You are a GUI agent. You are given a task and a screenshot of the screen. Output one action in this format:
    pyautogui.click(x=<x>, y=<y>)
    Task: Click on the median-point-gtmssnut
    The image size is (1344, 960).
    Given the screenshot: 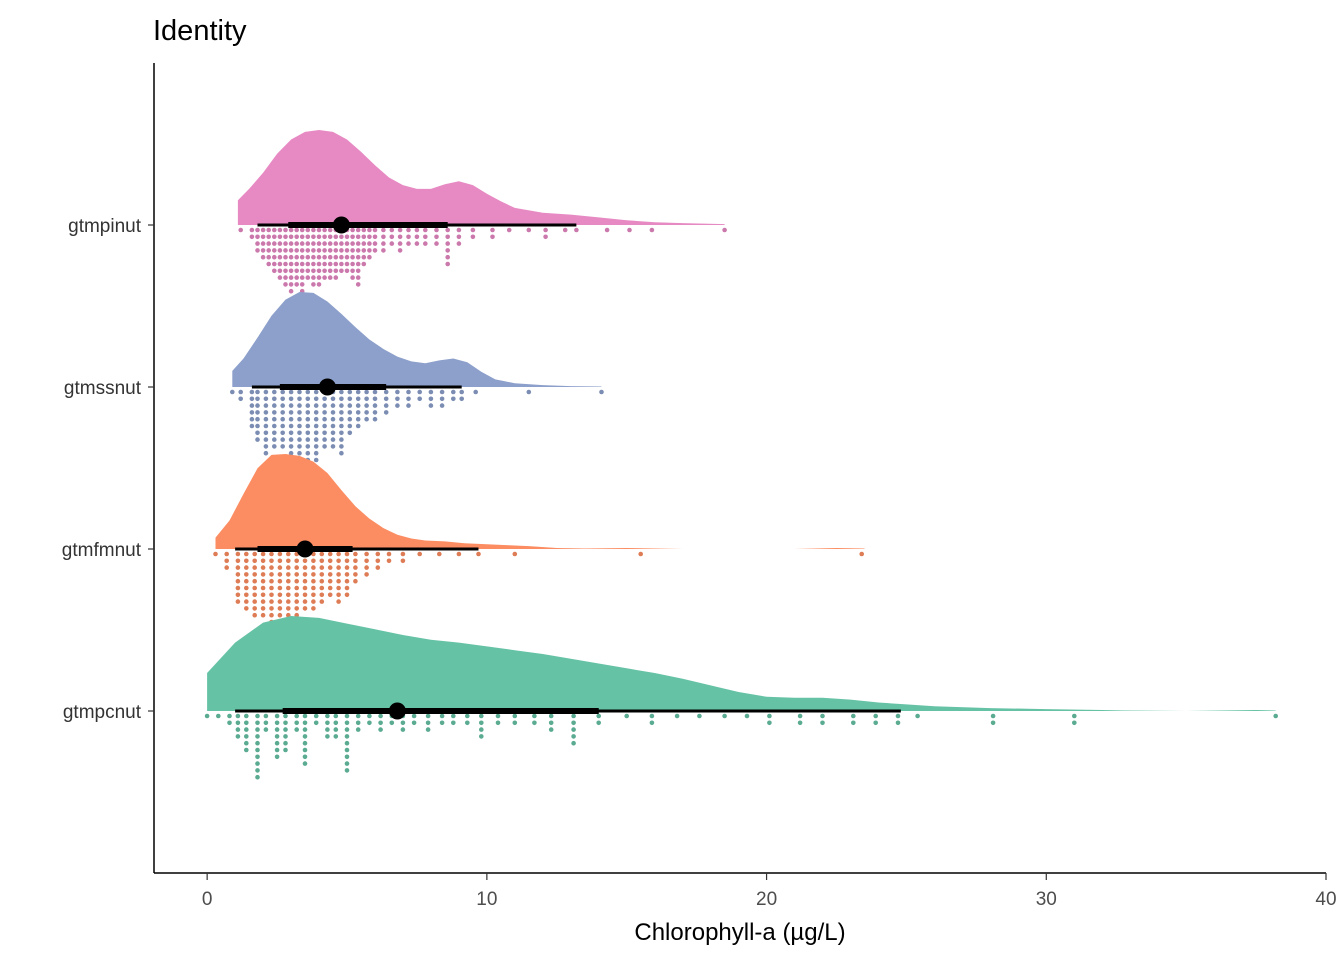 What is the action you would take?
    pyautogui.click(x=327, y=387)
    